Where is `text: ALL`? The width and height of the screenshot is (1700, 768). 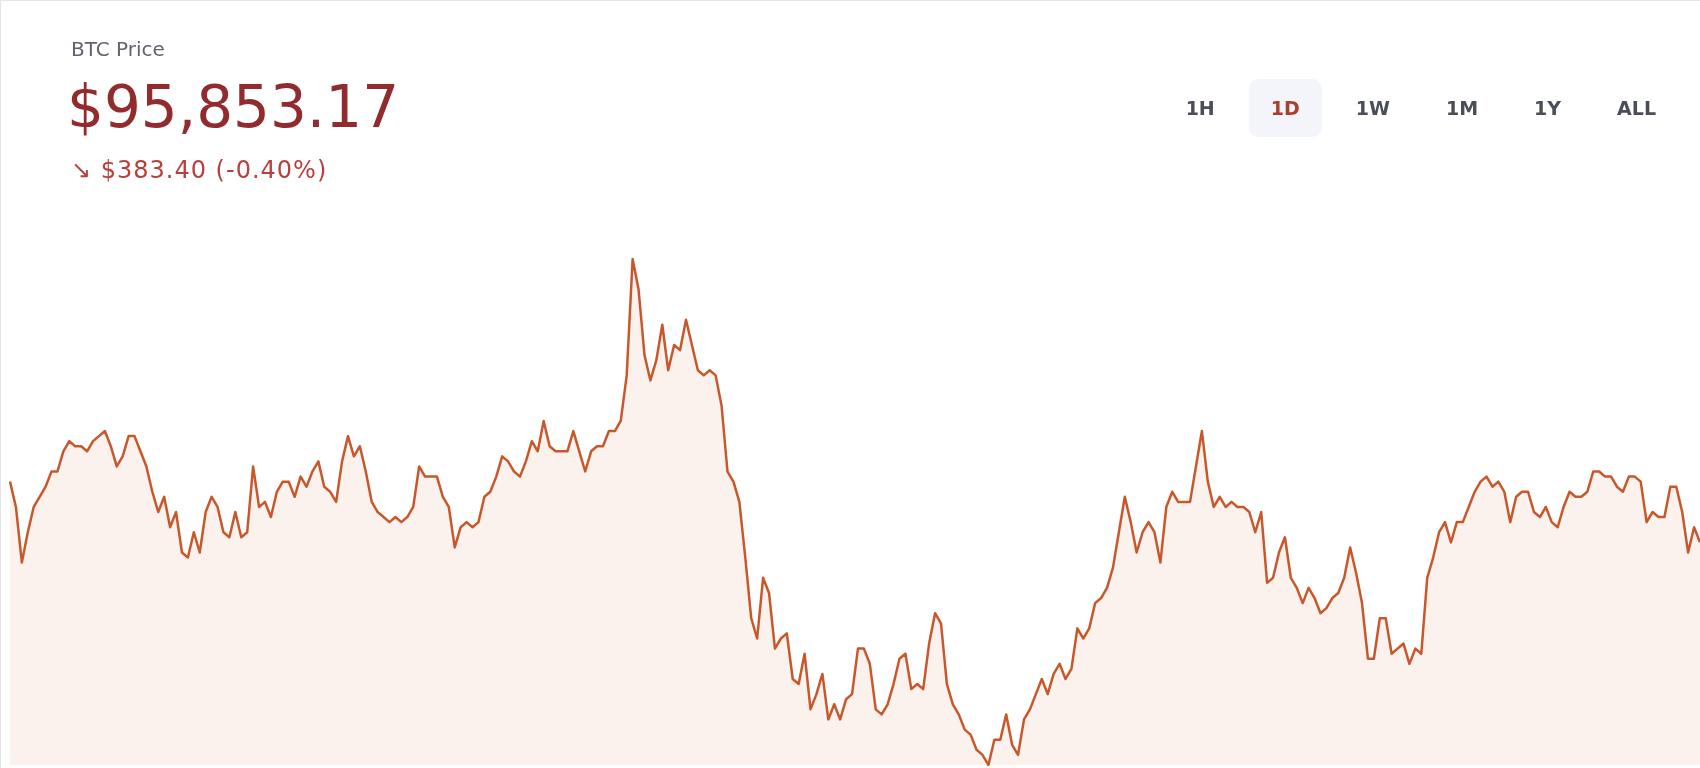
text: ALL is located at coordinates (1636, 108).